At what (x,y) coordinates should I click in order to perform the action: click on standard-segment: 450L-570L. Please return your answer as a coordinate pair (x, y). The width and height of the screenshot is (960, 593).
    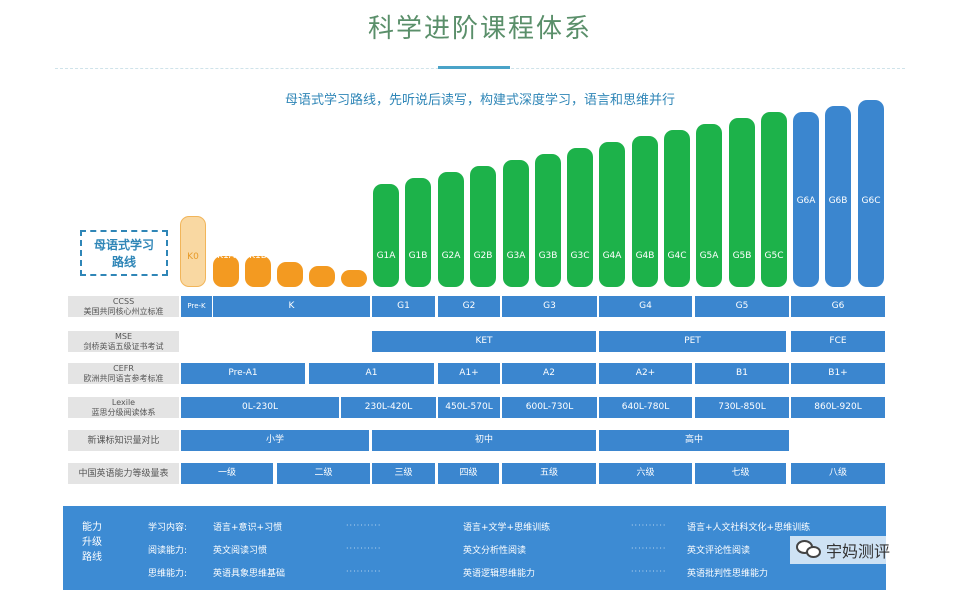
    Looking at the image, I should click on (469, 407).